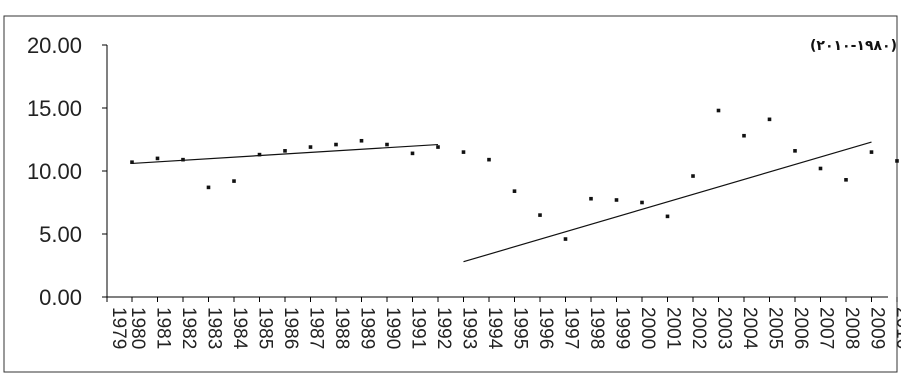 This screenshot has height=373, width=901. Describe the element at coordinates (877, 328) in the screenshot. I see `x-tick-label: 2009` at that location.